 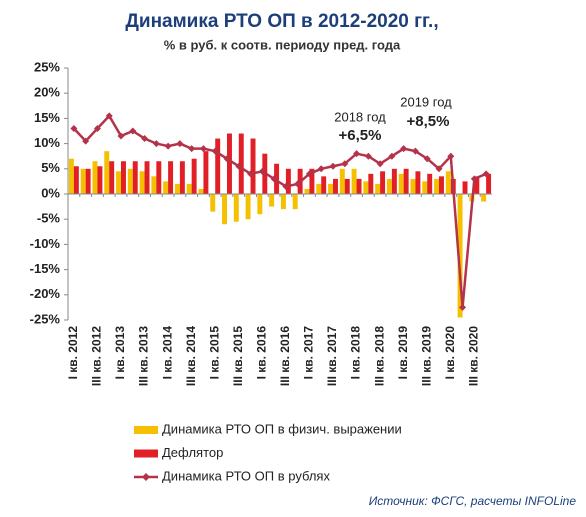 I want to click on x-tick-label: I кв. 2019, so click(x=403, y=353).